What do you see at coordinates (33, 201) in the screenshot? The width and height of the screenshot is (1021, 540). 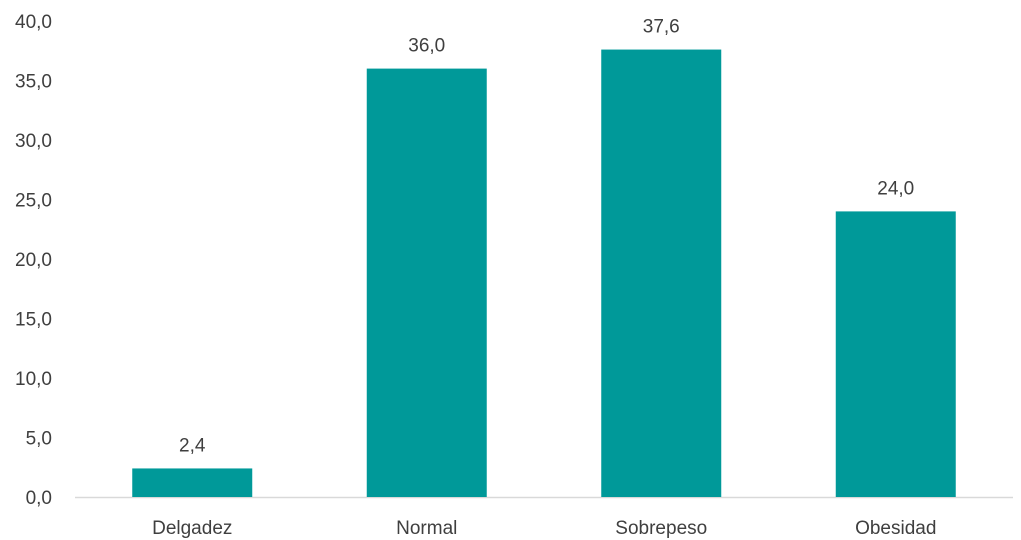 I see `y-tick-label: 25,0` at bounding box center [33, 201].